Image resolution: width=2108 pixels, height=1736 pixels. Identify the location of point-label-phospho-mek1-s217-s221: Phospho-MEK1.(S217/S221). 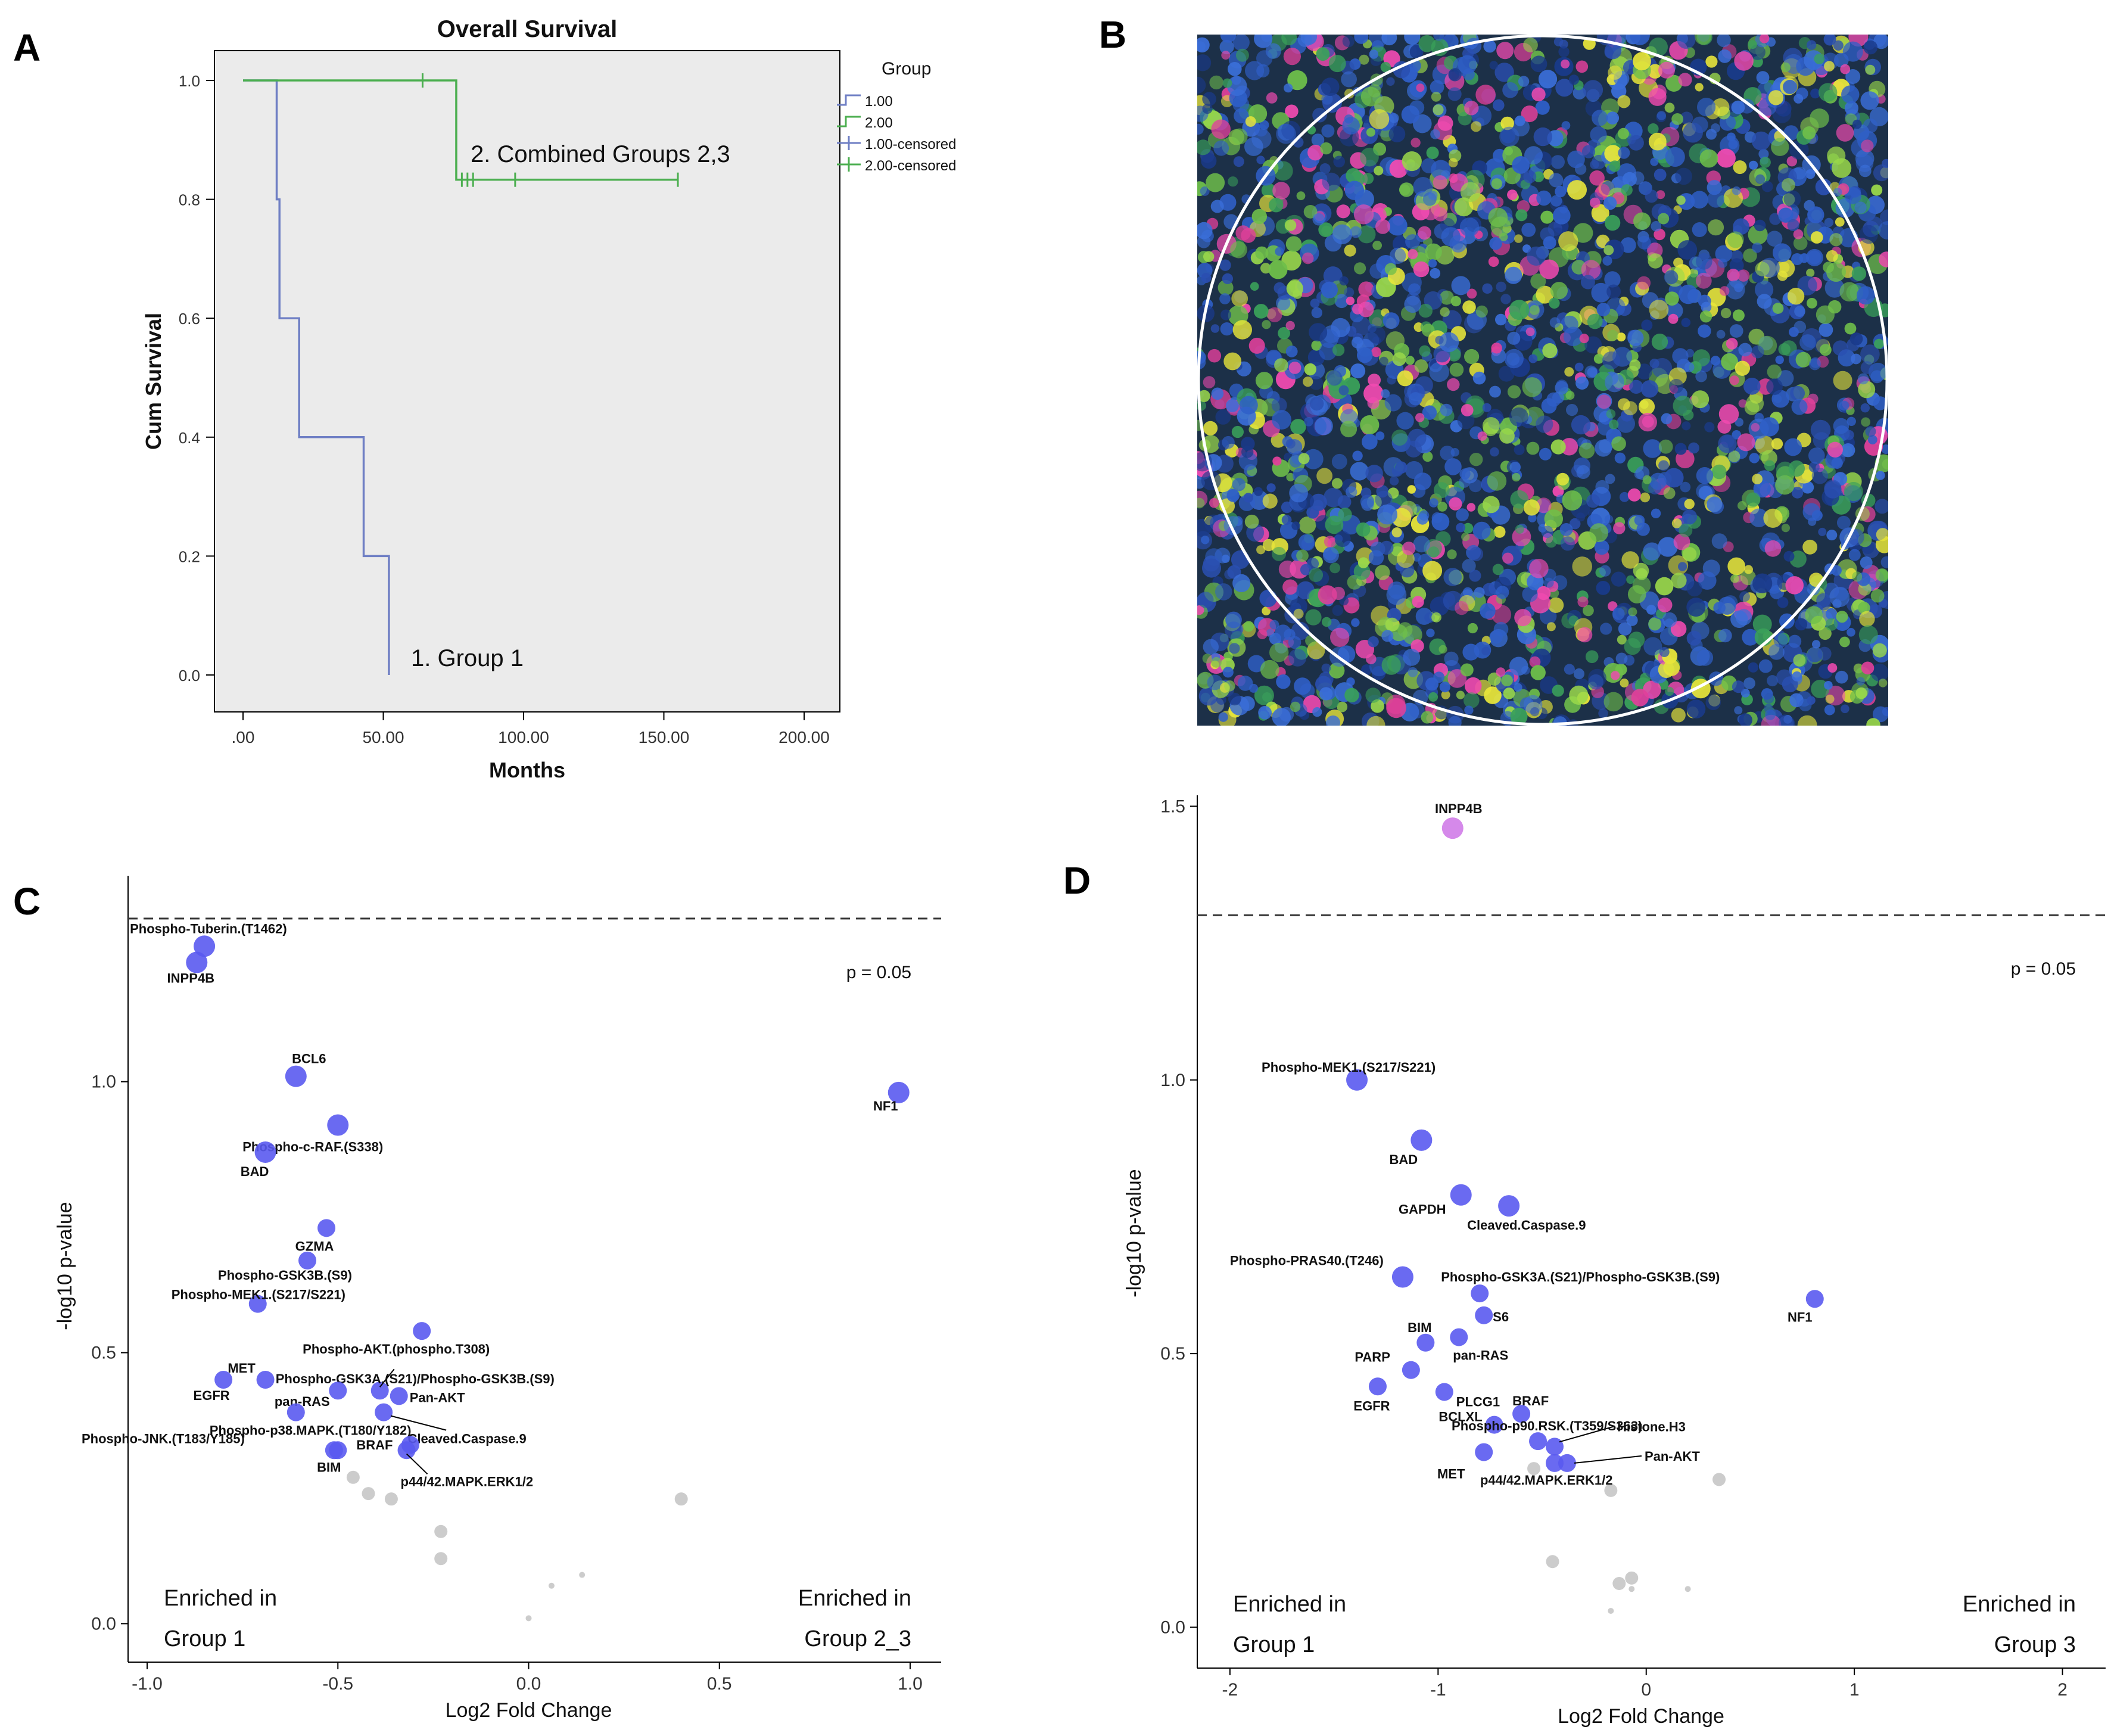
(258, 1294).